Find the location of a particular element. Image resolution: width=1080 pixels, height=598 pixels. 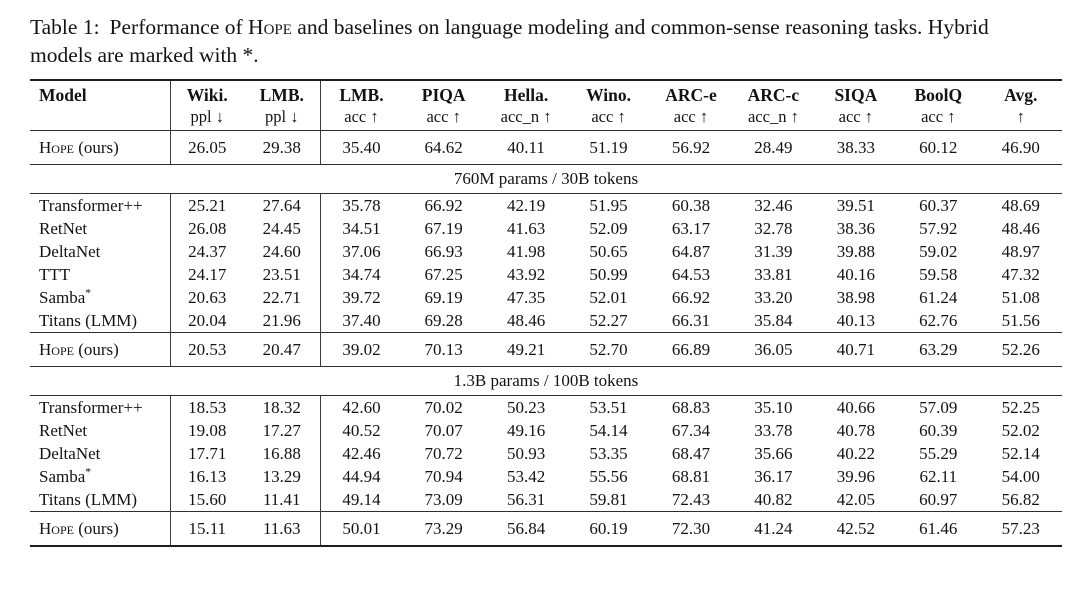

model-label: DeltaNet is located at coordinates (70, 453).